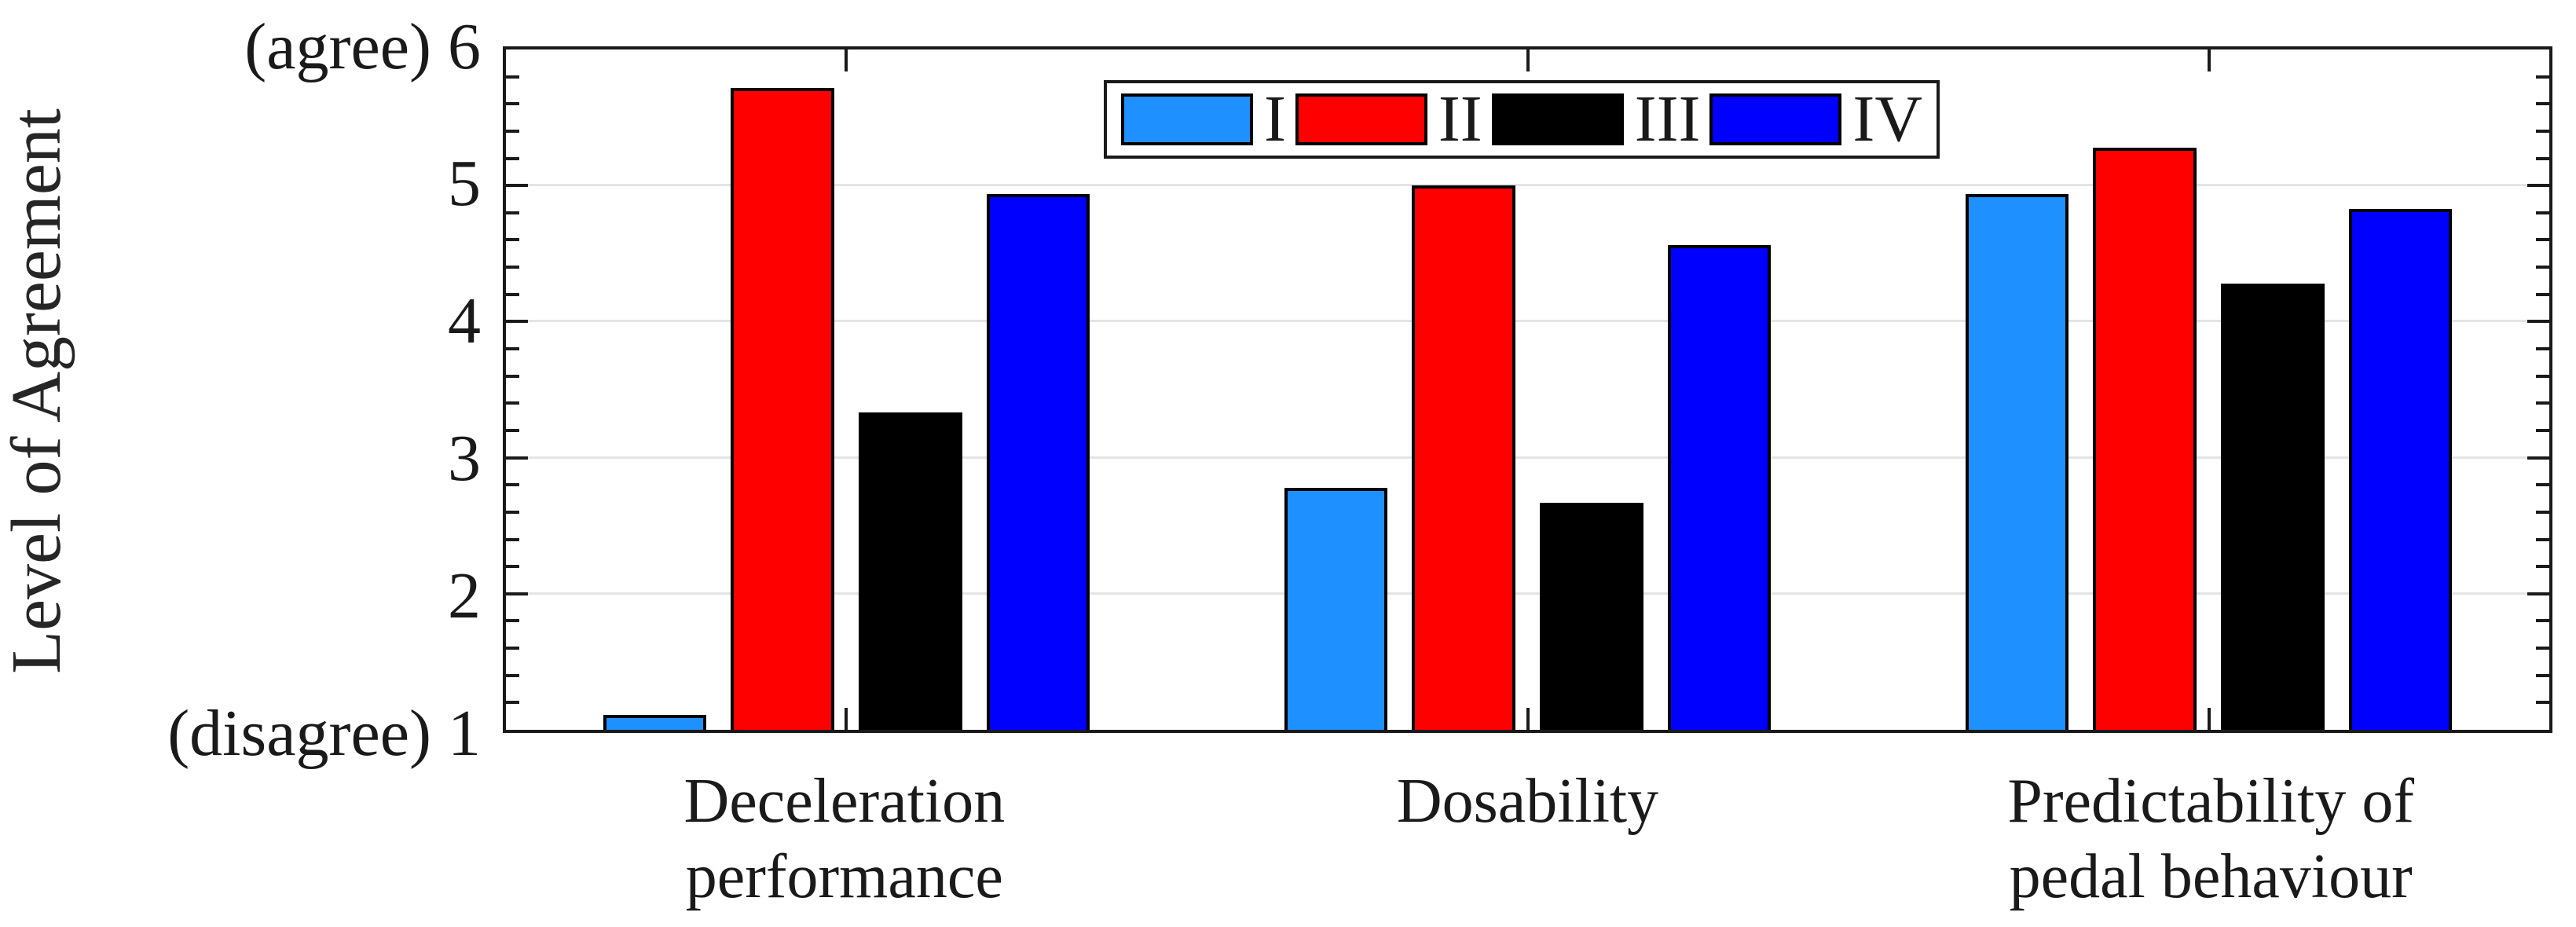 The height and width of the screenshot is (927, 2576). Describe the element at coordinates (1336, 608) in the screenshot. I see `bar-I-dosability` at that location.